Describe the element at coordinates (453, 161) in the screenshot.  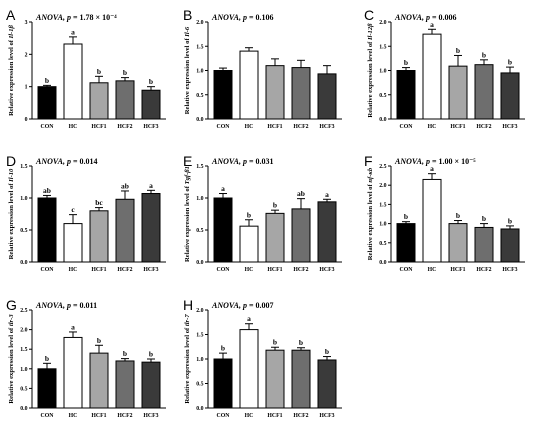
I see `title-value: = 1.00 × 10⁻⁵` at that location.